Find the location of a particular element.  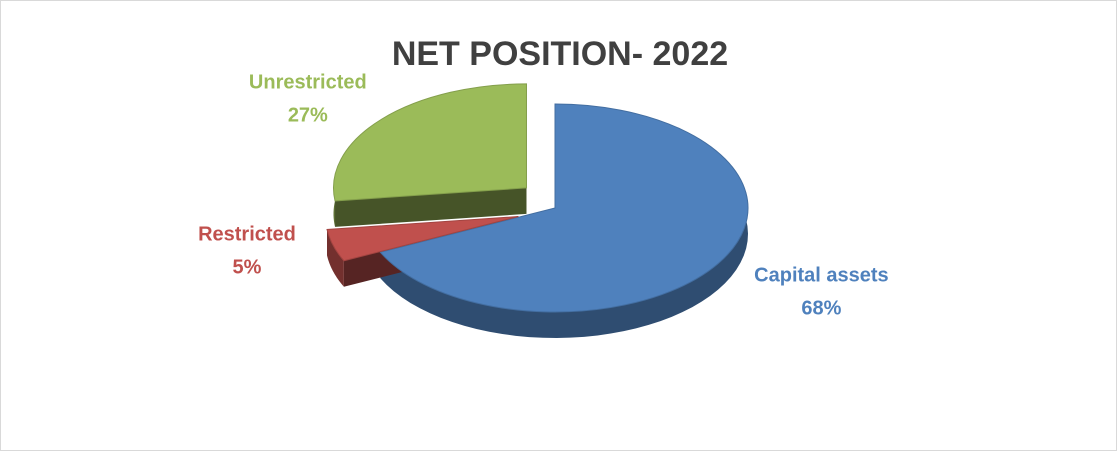

slice-label: Capital assets is located at coordinates (821, 276).